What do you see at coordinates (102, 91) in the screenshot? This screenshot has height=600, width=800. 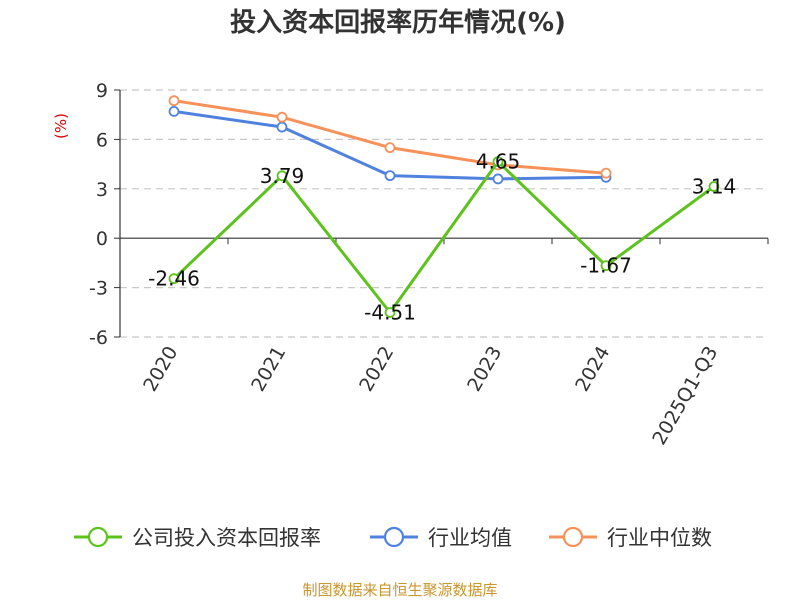 I see `y-tick-label: 9` at bounding box center [102, 91].